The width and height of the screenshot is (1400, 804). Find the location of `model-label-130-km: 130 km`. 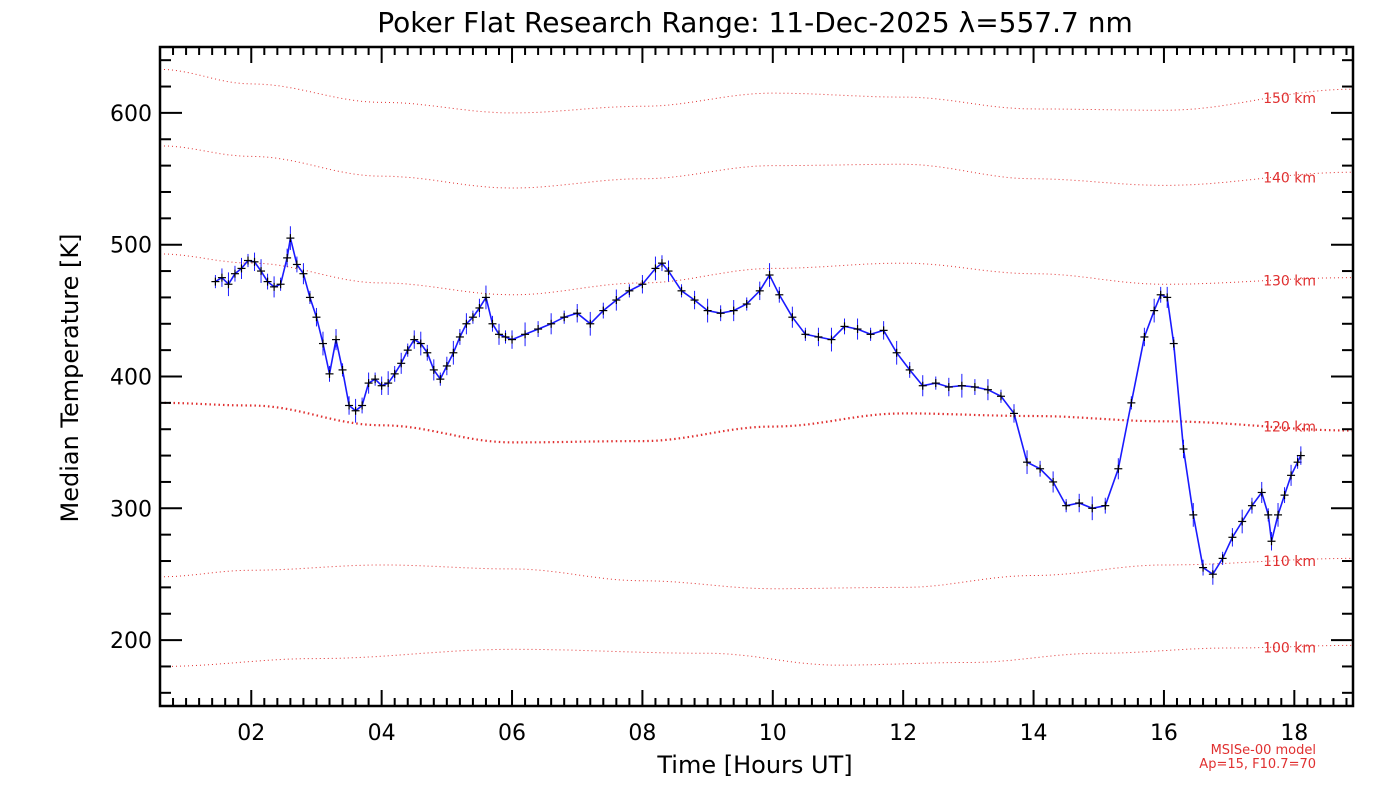

model-label-130-km: 130 km is located at coordinates (1289, 281).